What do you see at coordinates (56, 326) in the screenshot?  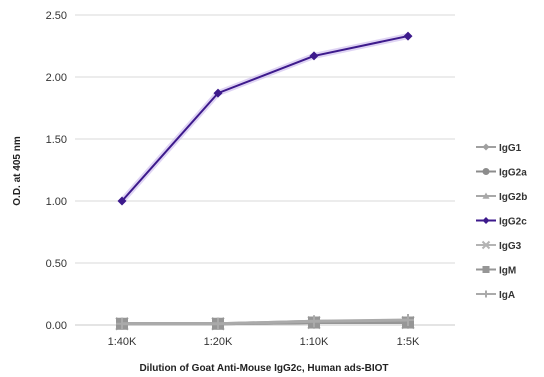 I see `y-tick-label: 0.00` at bounding box center [56, 326].